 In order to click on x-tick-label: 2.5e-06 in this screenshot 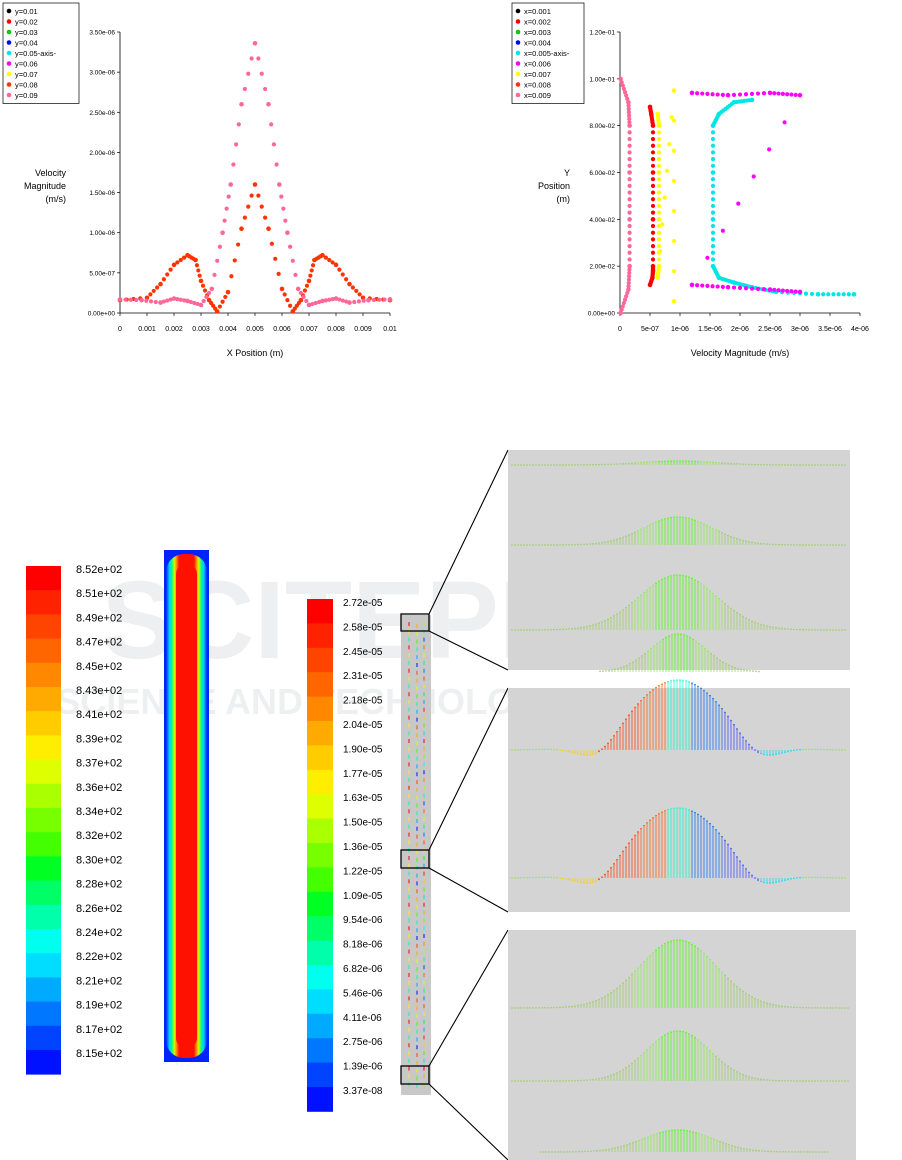, I will do `click(770, 329)`.